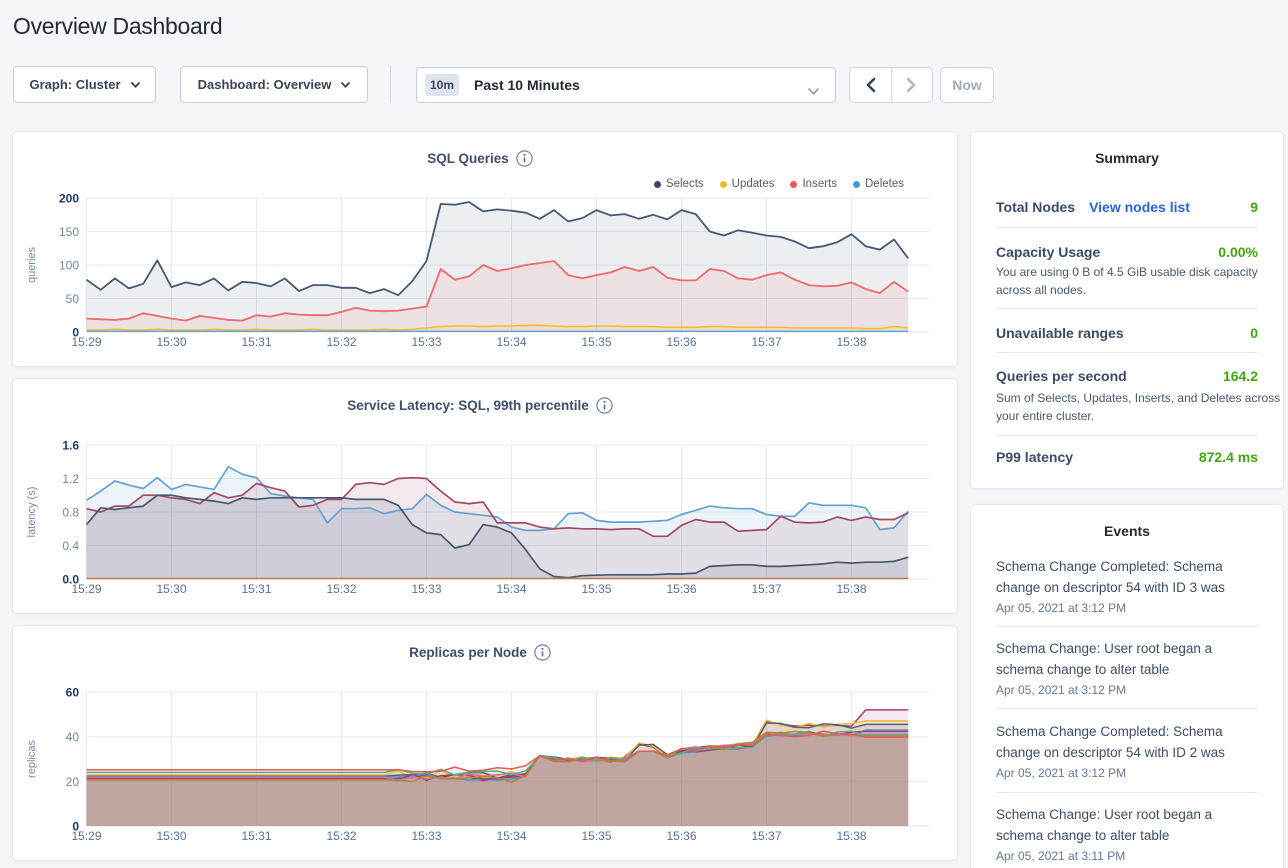  I want to click on svg-text: 20, so click(73, 782).